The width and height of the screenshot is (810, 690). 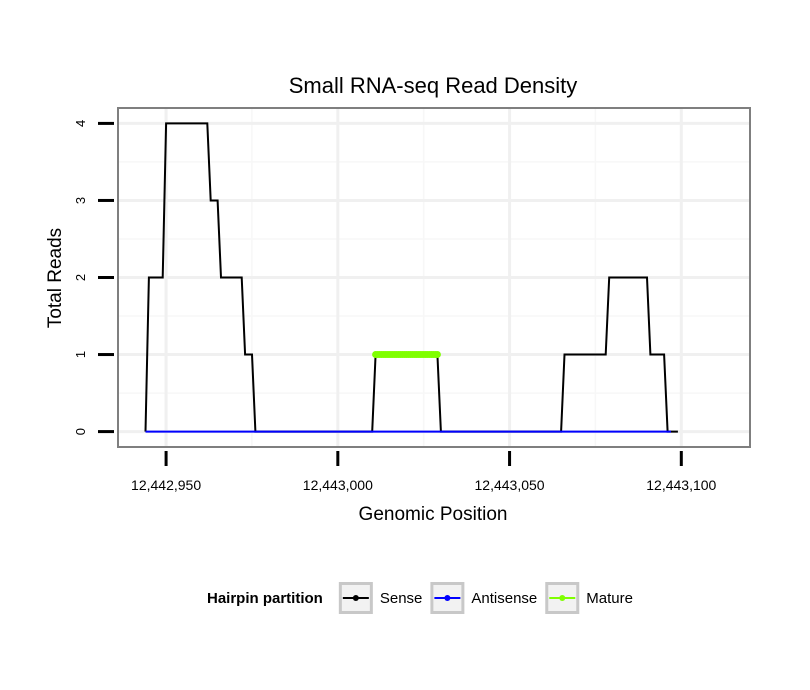 I want to click on x-tick-label: 12,442,950, so click(x=166, y=485).